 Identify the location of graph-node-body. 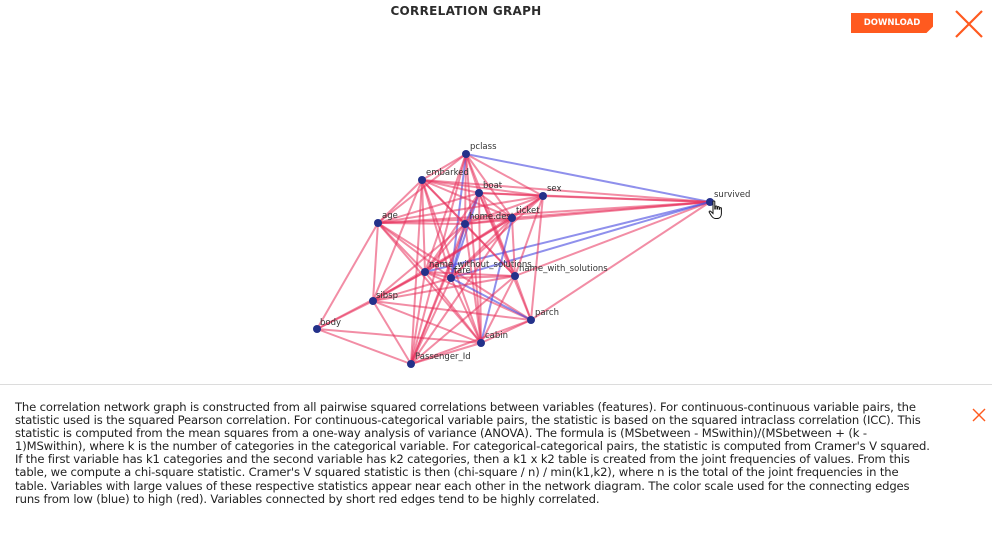
(317, 329).